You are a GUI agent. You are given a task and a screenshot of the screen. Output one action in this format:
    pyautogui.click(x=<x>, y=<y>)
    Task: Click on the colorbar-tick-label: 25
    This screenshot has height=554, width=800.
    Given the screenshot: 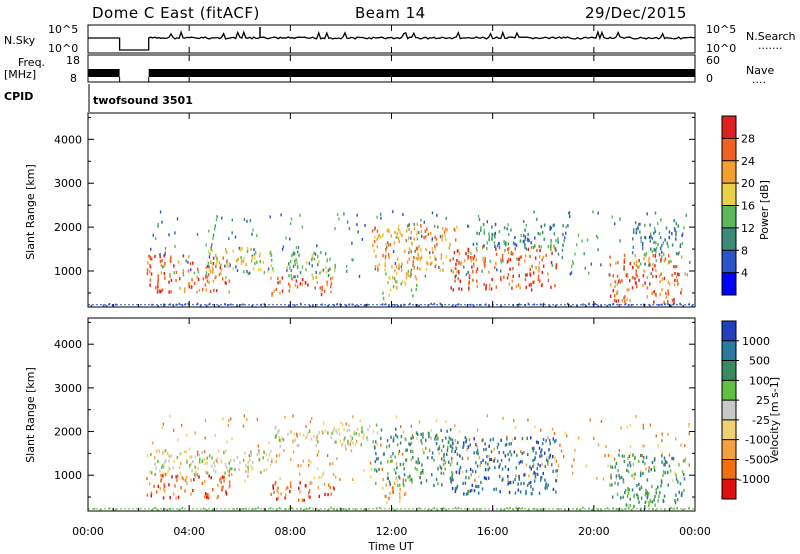 What is the action you would take?
    pyautogui.click(x=763, y=400)
    